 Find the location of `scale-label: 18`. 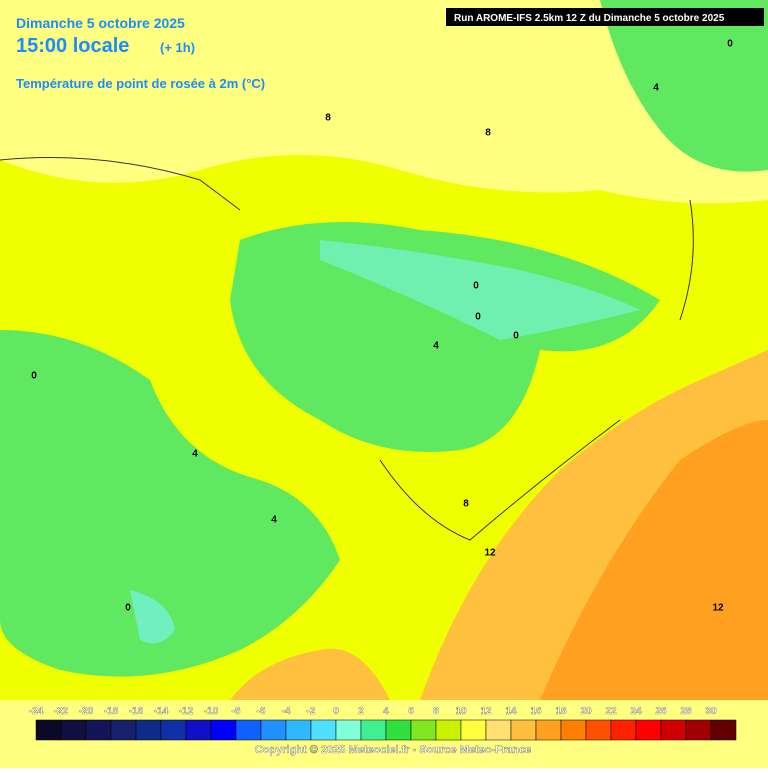

scale-label: 18 is located at coordinates (561, 711).